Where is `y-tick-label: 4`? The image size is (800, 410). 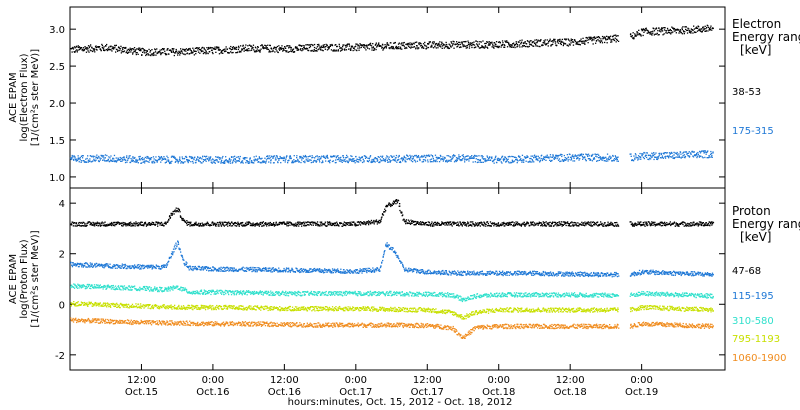 y-tick-label: 4 is located at coordinates (62, 204).